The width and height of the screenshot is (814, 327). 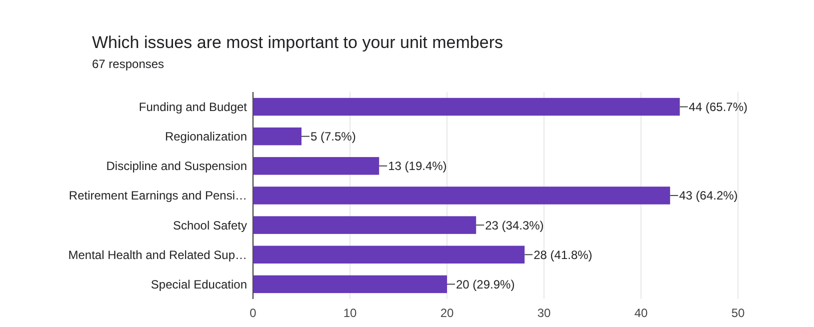 I want to click on x-tick-label: 10, so click(x=350, y=313).